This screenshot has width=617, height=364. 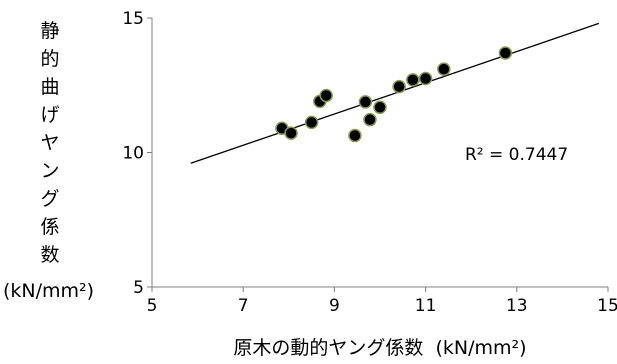 I want to click on r-squared-annotation: R² = 0.7447, so click(x=516, y=155).